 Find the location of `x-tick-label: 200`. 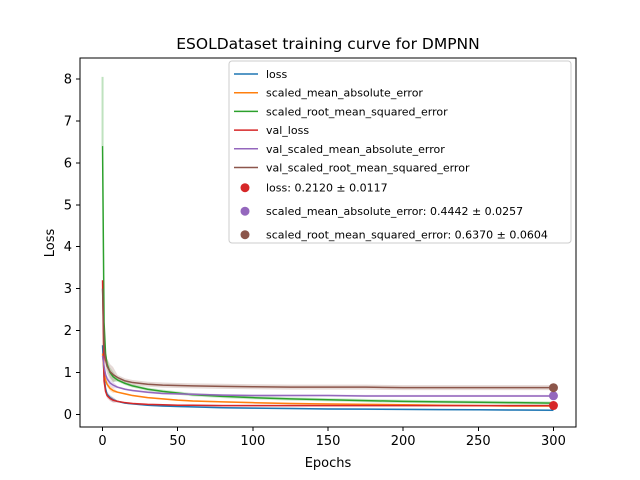

x-tick-label: 200 is located at coordinates (403, 441).